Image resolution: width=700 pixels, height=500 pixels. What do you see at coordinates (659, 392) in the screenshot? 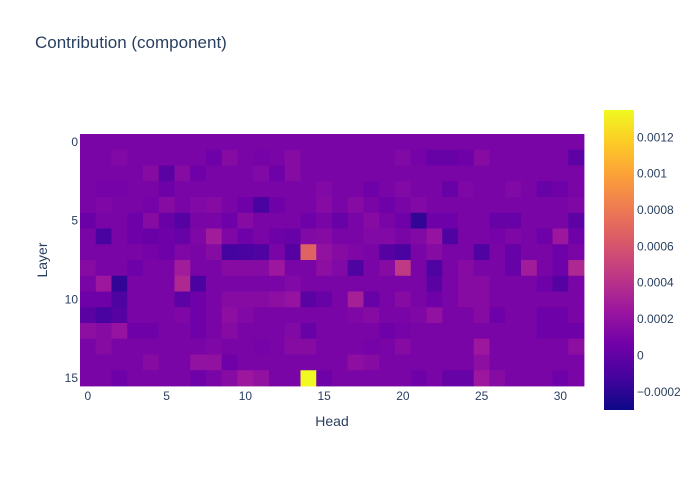
I see `colorbar-tick-label: −0.0002` at bounding box center [659, 392].